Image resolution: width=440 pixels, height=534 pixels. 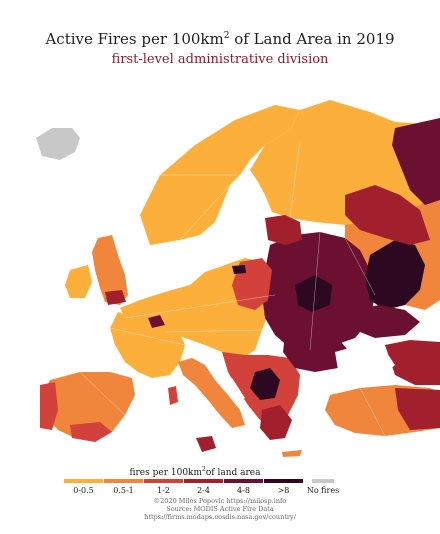 What do you see at coordinates (314, 39) in the screenshot?
I see `title-tail: of Land Area in 2019` at bounding box center [314, 39].